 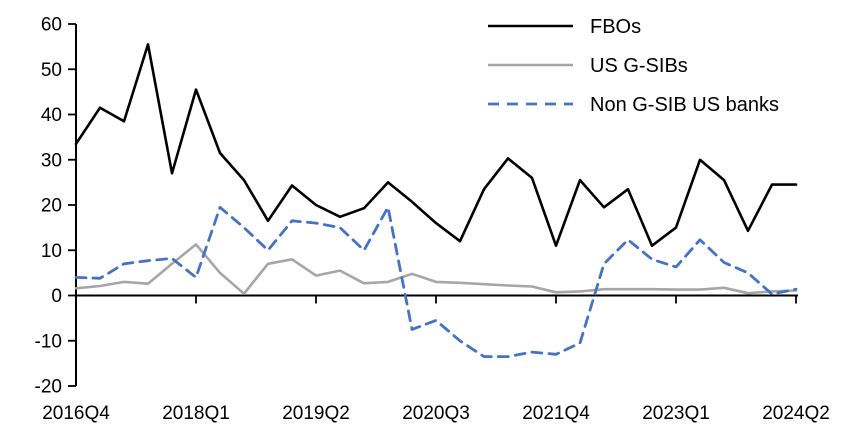 I want to click on legend-label: Non G-SIB US banks, so click(x=684, y=105).